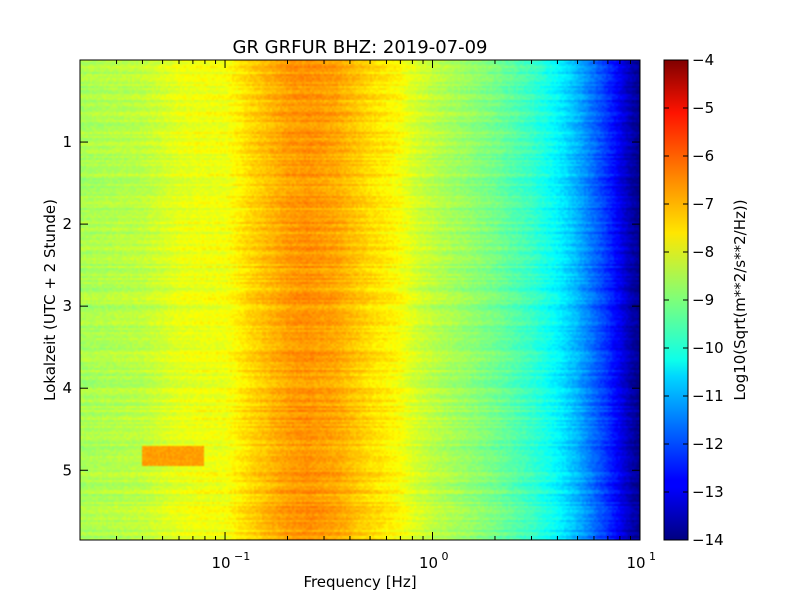  Describe the element at coordinates (67, 306) in the screenshot. I see `y-tick-label: 3` at that location.